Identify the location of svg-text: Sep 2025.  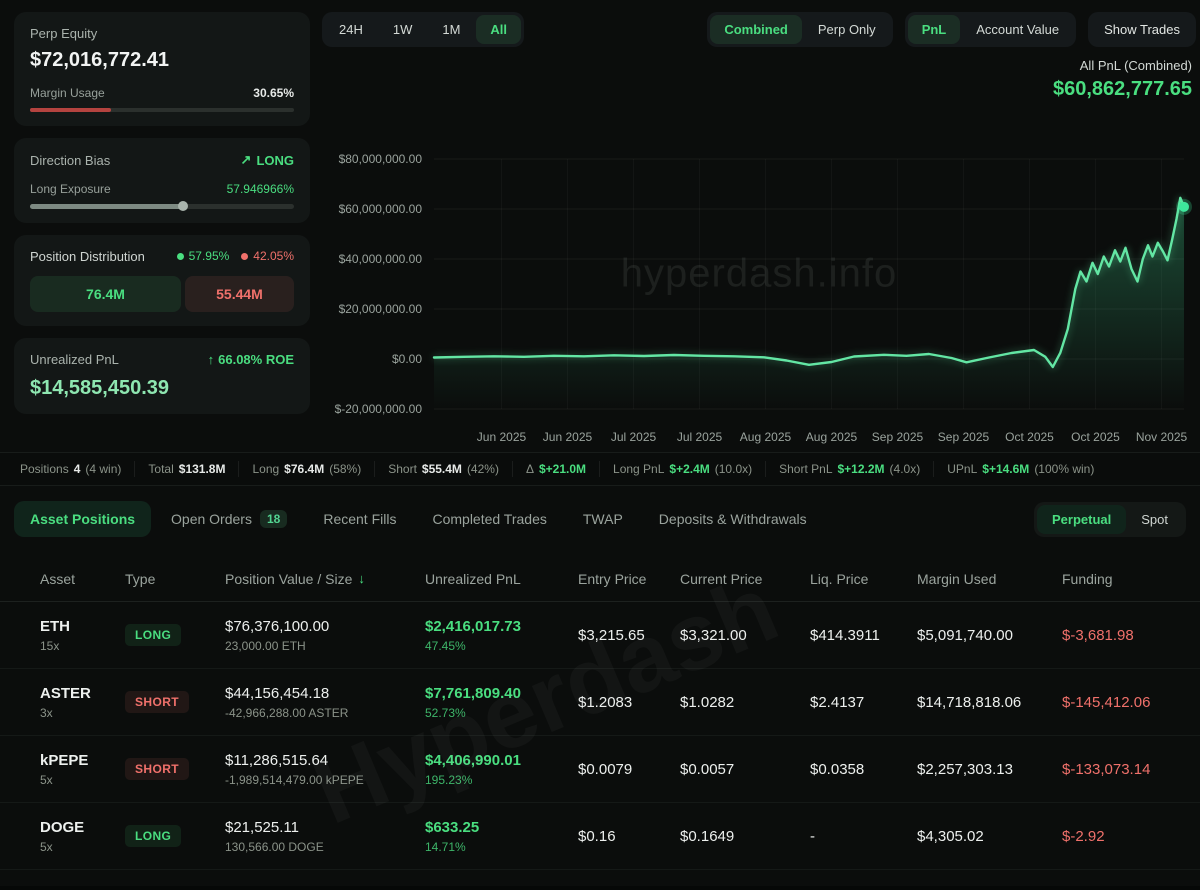
(964, 437).